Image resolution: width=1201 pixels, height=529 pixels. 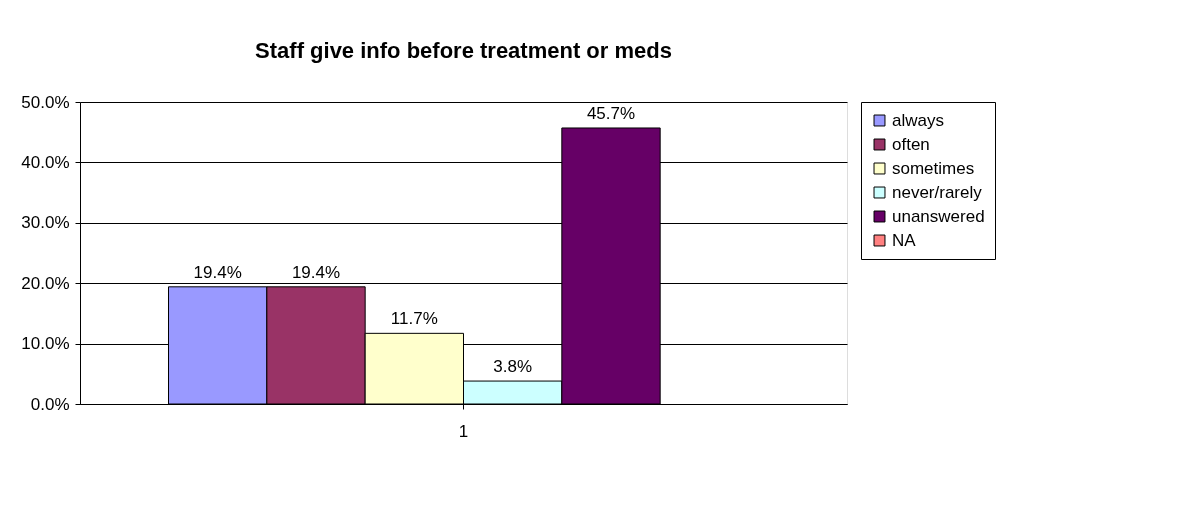 I want to click on data-label: 11.7%, so click(x=414, y=319).